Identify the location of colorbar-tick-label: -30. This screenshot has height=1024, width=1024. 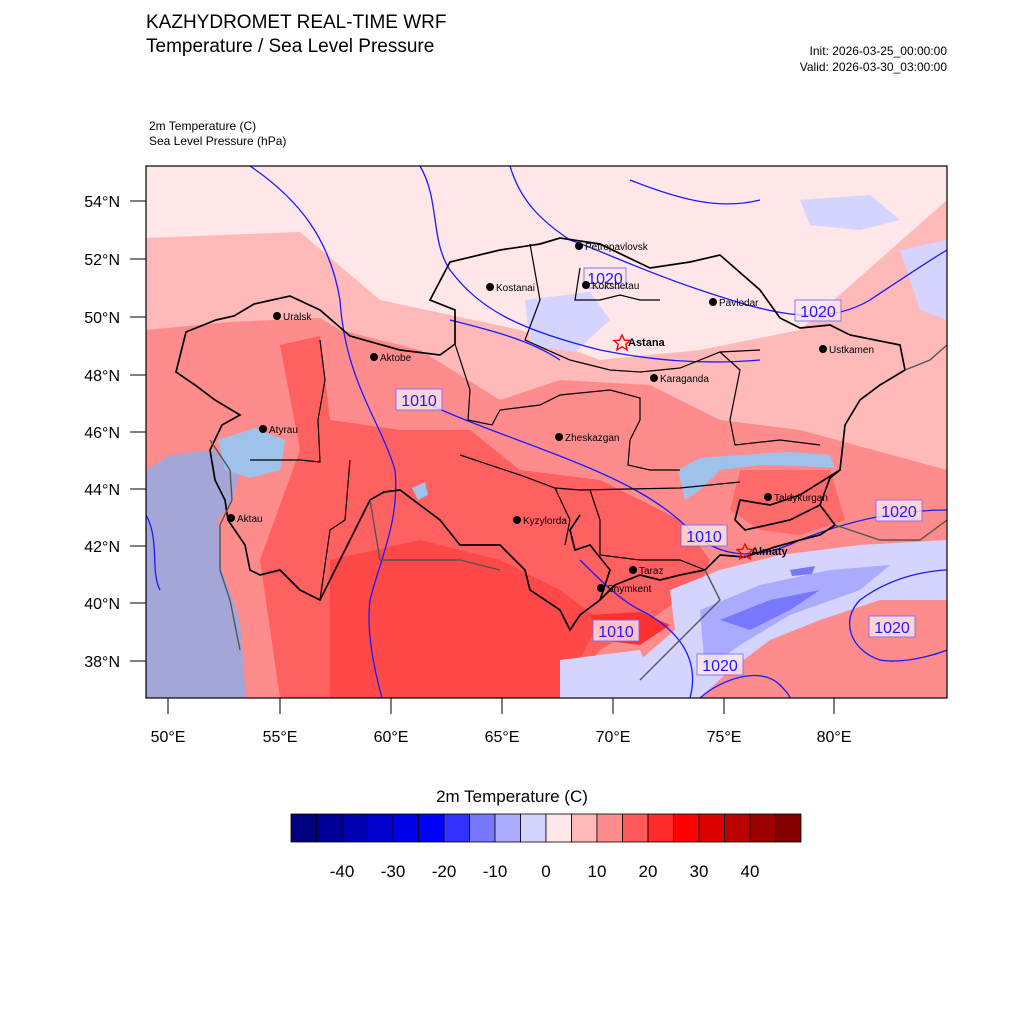
(393, 871).